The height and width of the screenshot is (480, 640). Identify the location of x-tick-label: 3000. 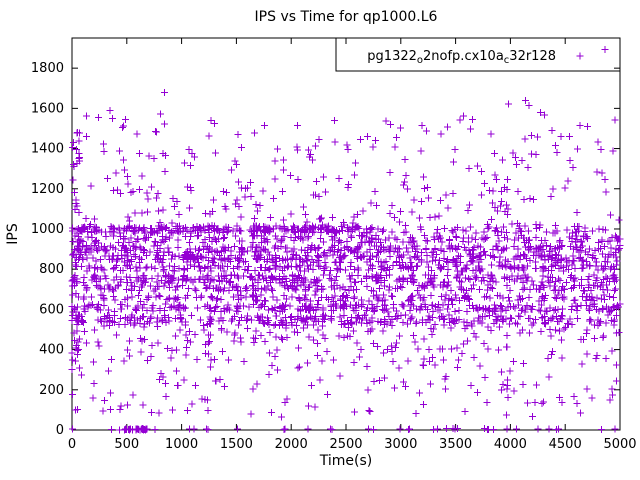
(400, 444).